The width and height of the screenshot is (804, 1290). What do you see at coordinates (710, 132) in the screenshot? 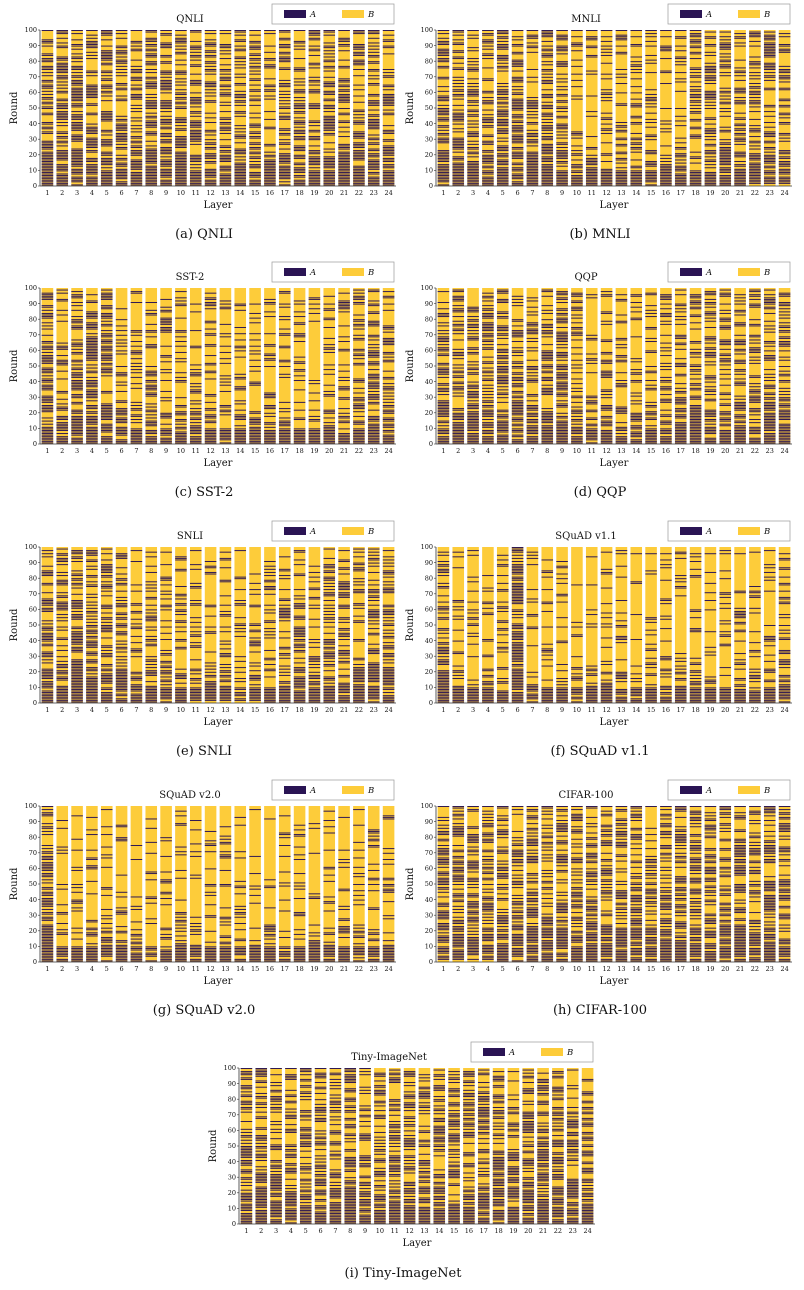
I see `mnli-layer-19-round-35-a` at bounding box center [710, 132].